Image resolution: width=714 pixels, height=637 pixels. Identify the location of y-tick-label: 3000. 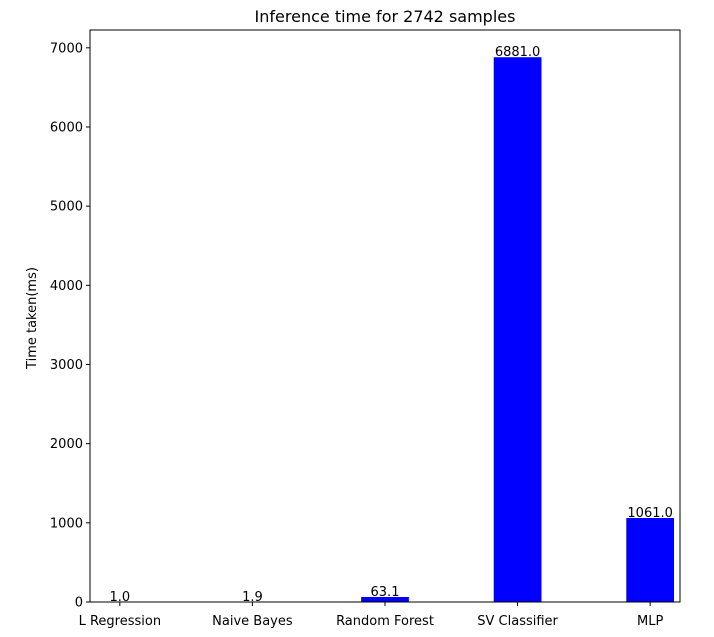
(66, 365).